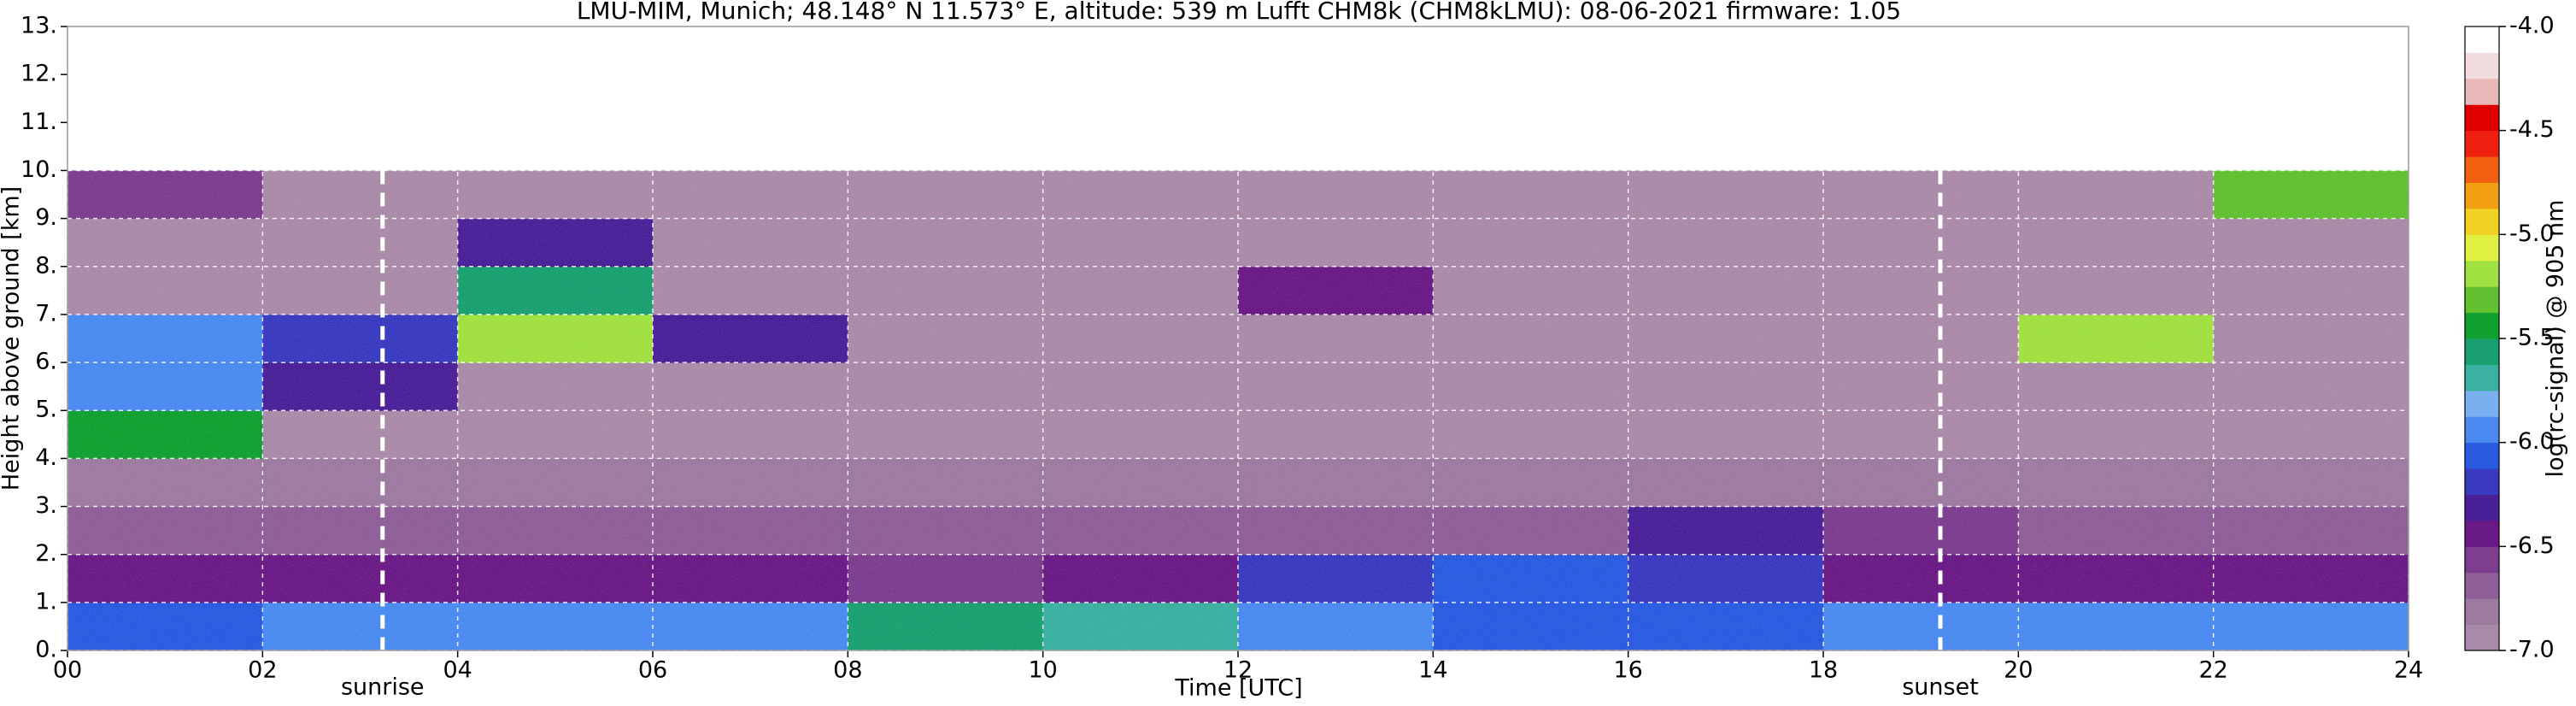 Image resolution: width=2576 pixels, height=706 pixels. Describe the element at coordinates (1238, 670) in the screenshot. I see `x-tick-label: 12` at that location.